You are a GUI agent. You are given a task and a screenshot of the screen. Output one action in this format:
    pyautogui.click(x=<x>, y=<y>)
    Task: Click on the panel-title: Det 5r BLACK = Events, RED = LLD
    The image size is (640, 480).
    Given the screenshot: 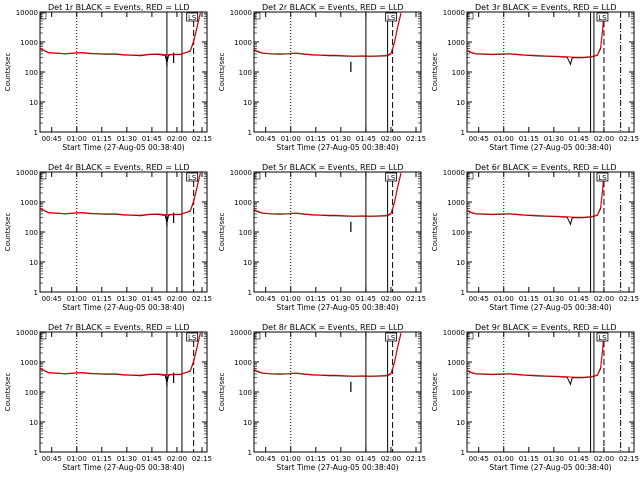 What is the action you would take?
    pyautogui.click(x=333, y=167)
    